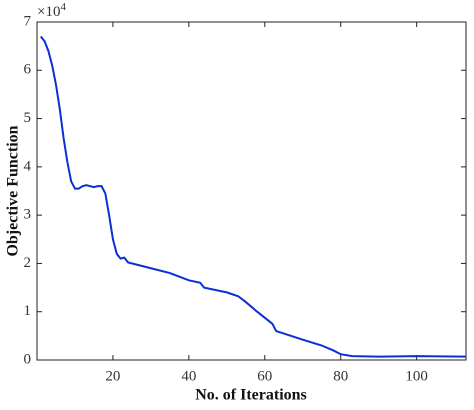 The image size is (474, 410). I want to click on y-multiplier-base: ×10, so click(48, 12).